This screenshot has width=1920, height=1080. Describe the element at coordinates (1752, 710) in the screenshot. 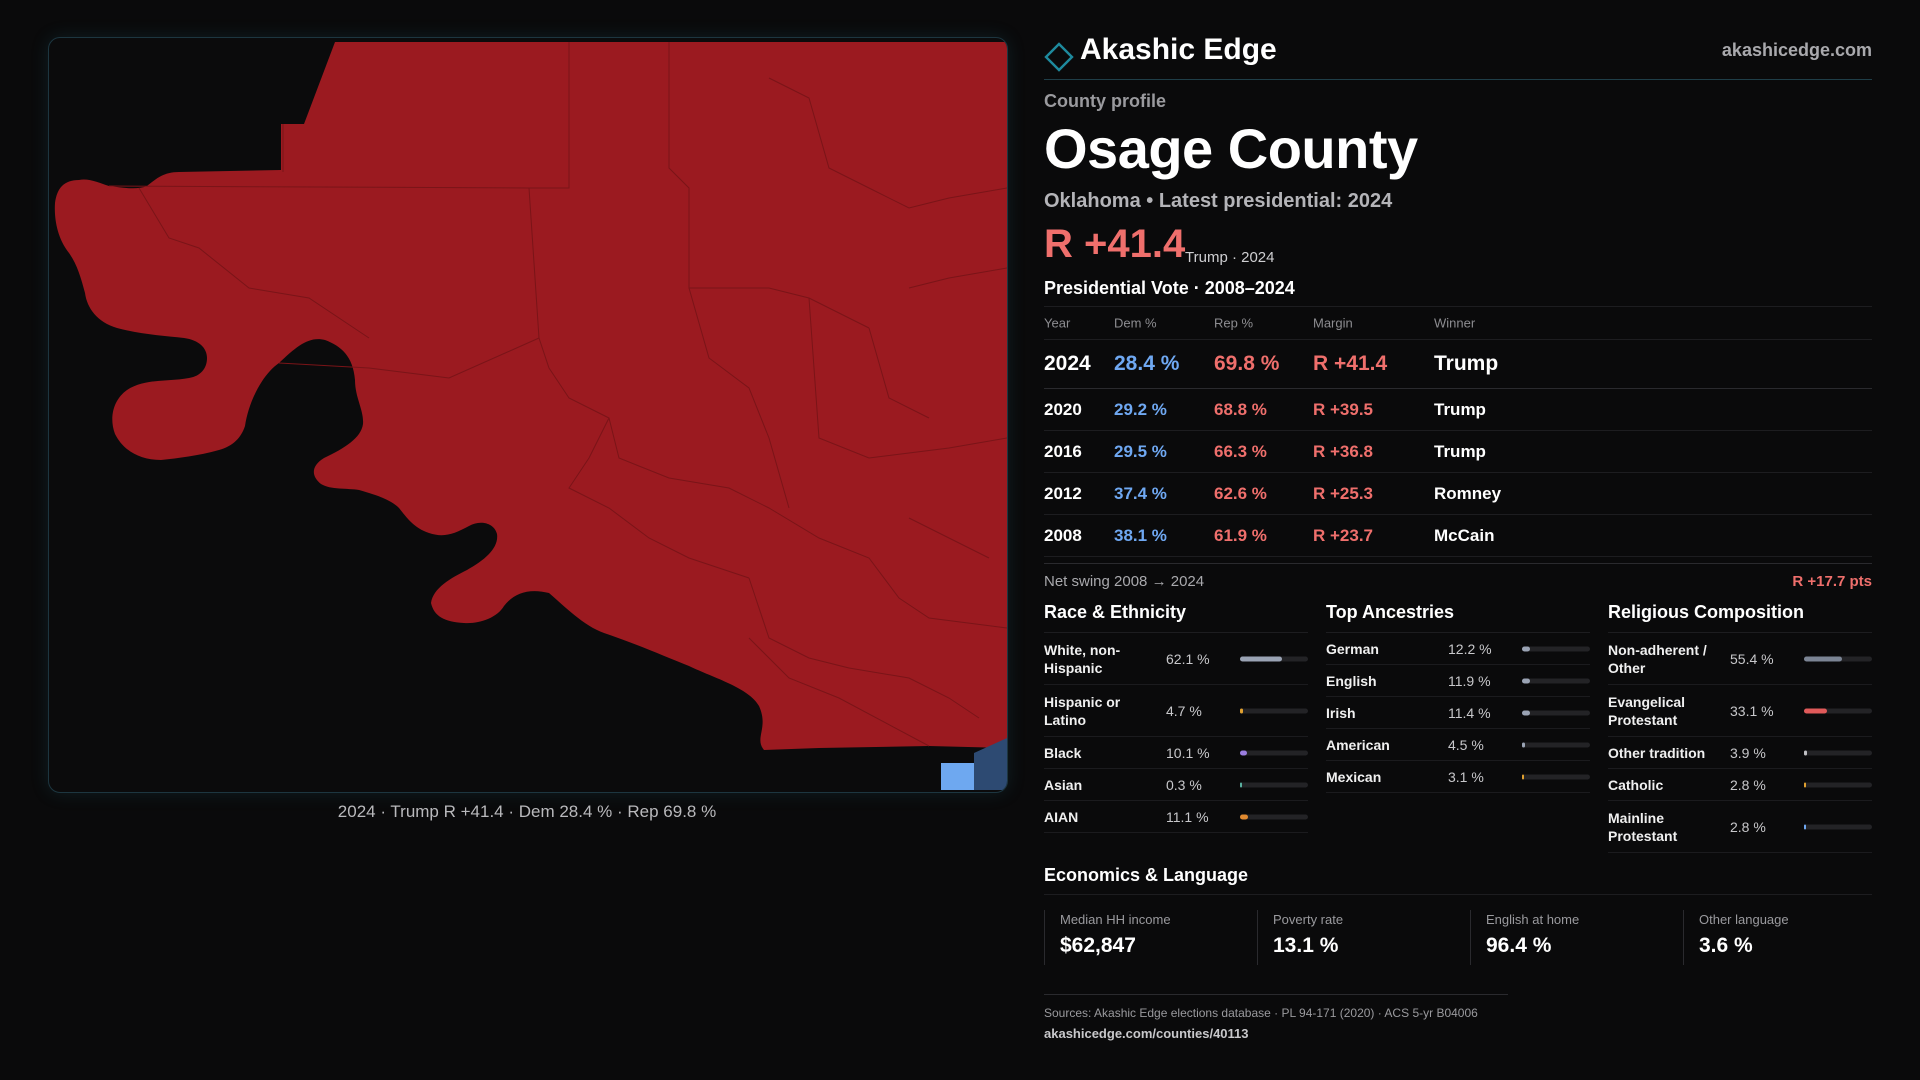

I see `item-value: 33.1 %` at that location.